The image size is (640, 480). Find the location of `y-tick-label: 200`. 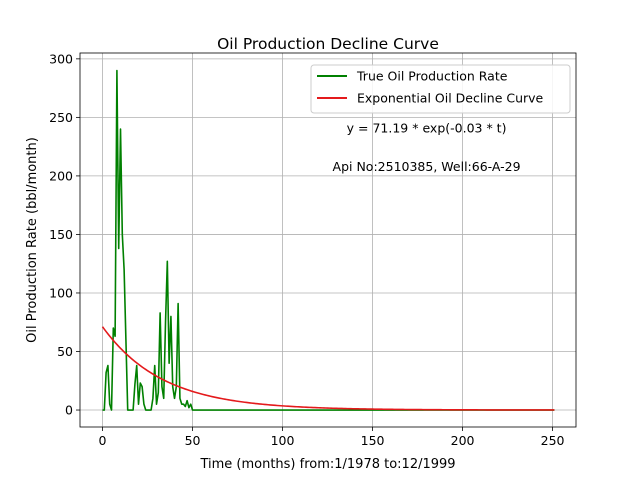

y-tick-label: 200 is located at coordinates (61, 175).